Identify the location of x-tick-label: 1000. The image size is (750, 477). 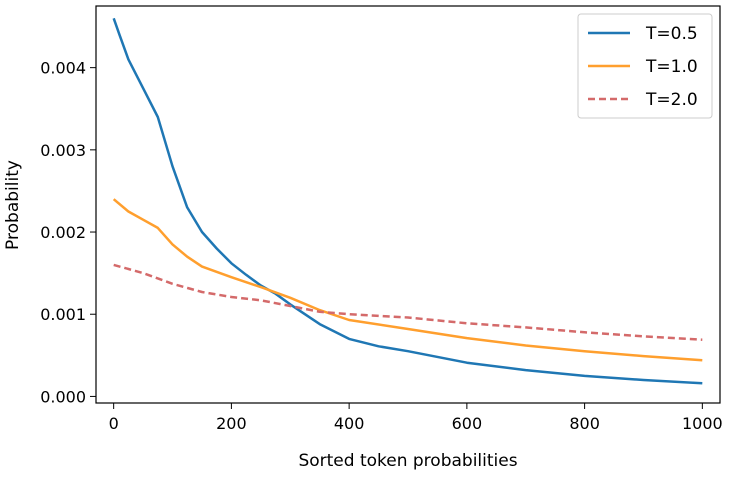
(702, 423).